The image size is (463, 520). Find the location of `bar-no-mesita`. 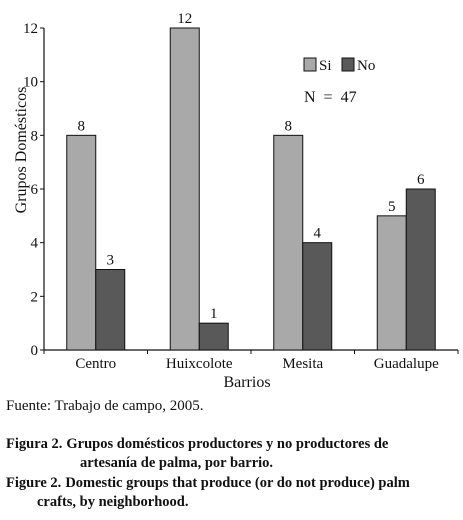

bar-no-mesita is located at coordinates (317, 296).